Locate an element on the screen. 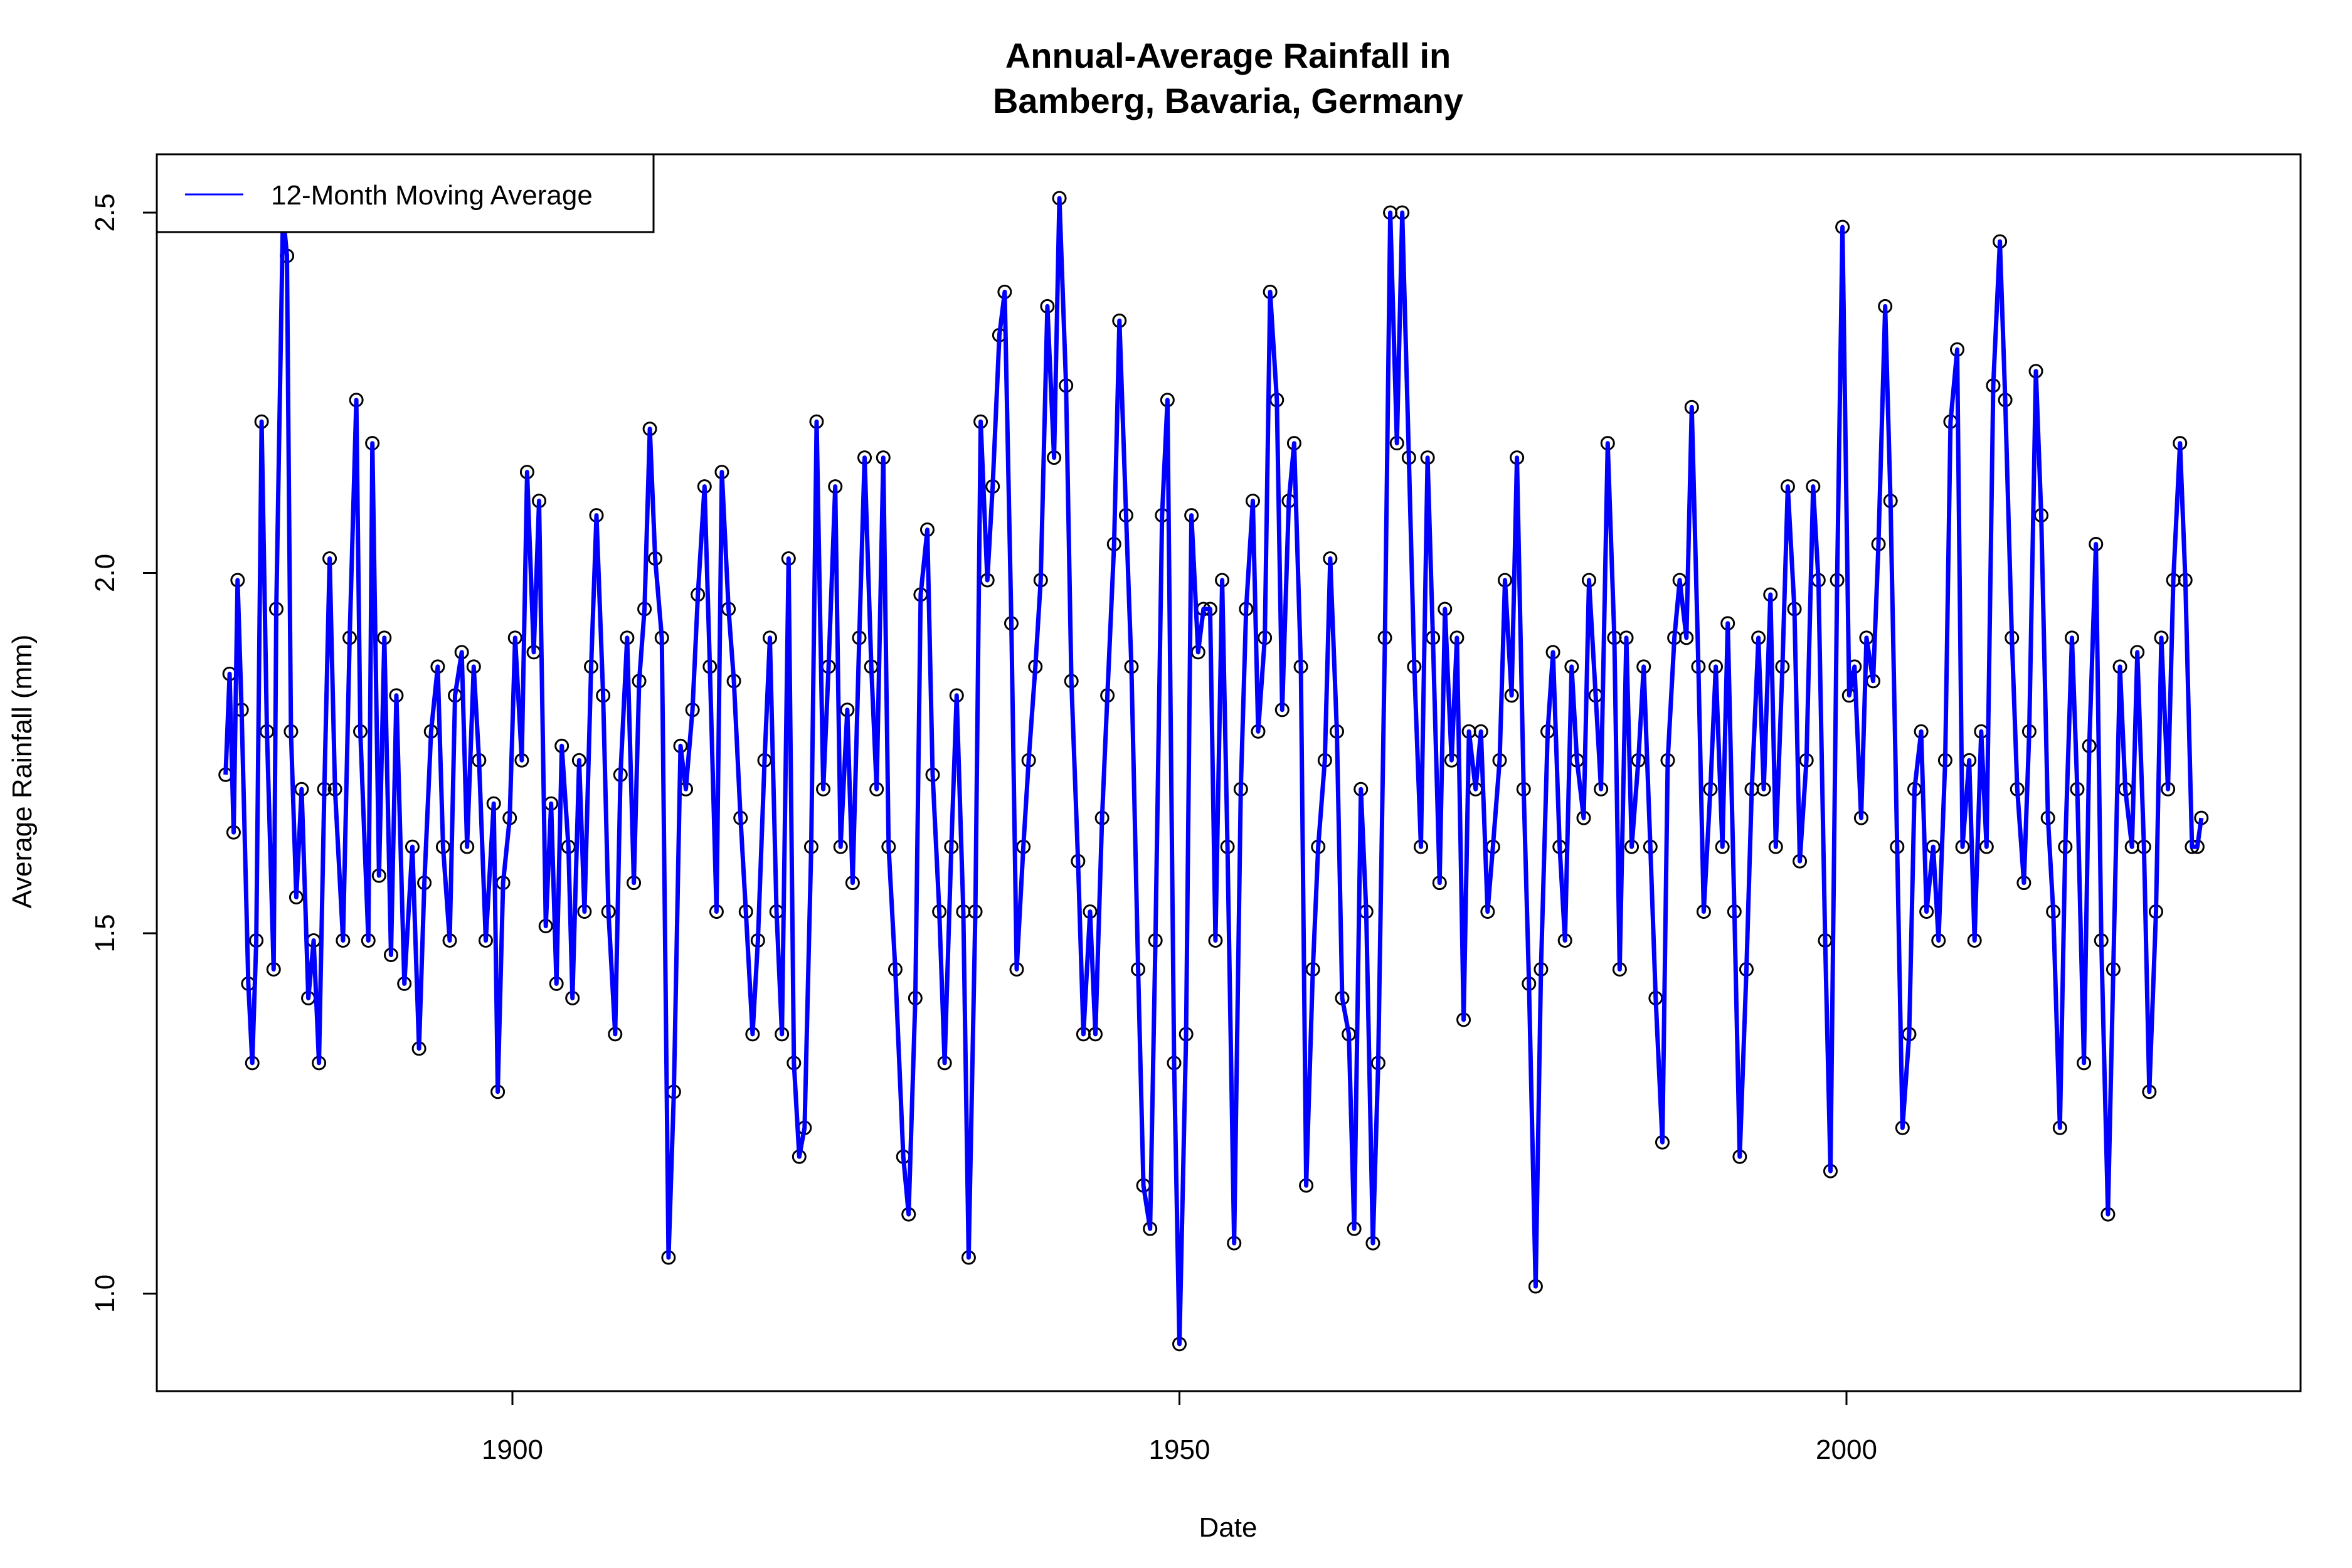  legend-box is located at coordinates (405, 193).